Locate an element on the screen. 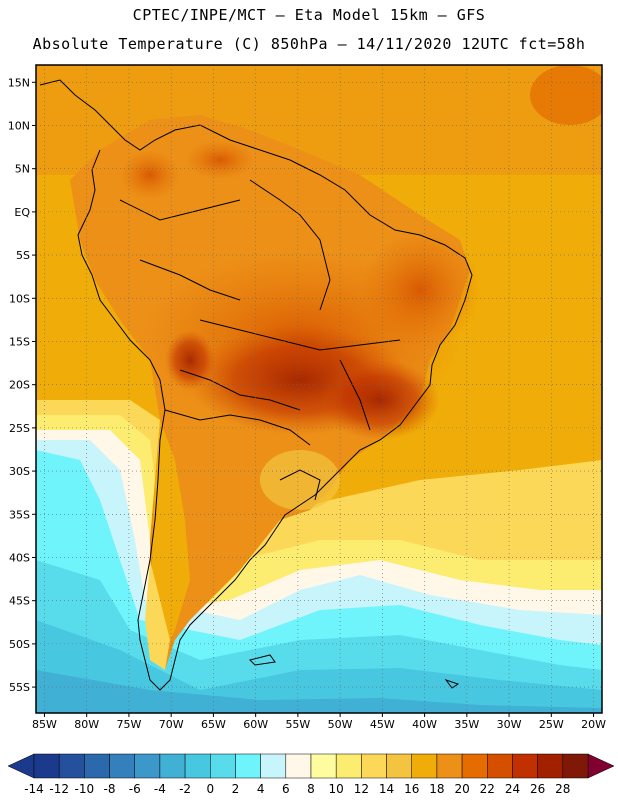 This screenshot has height=800, width=618. lat-label: 10S is located at coordinates (19, 298).